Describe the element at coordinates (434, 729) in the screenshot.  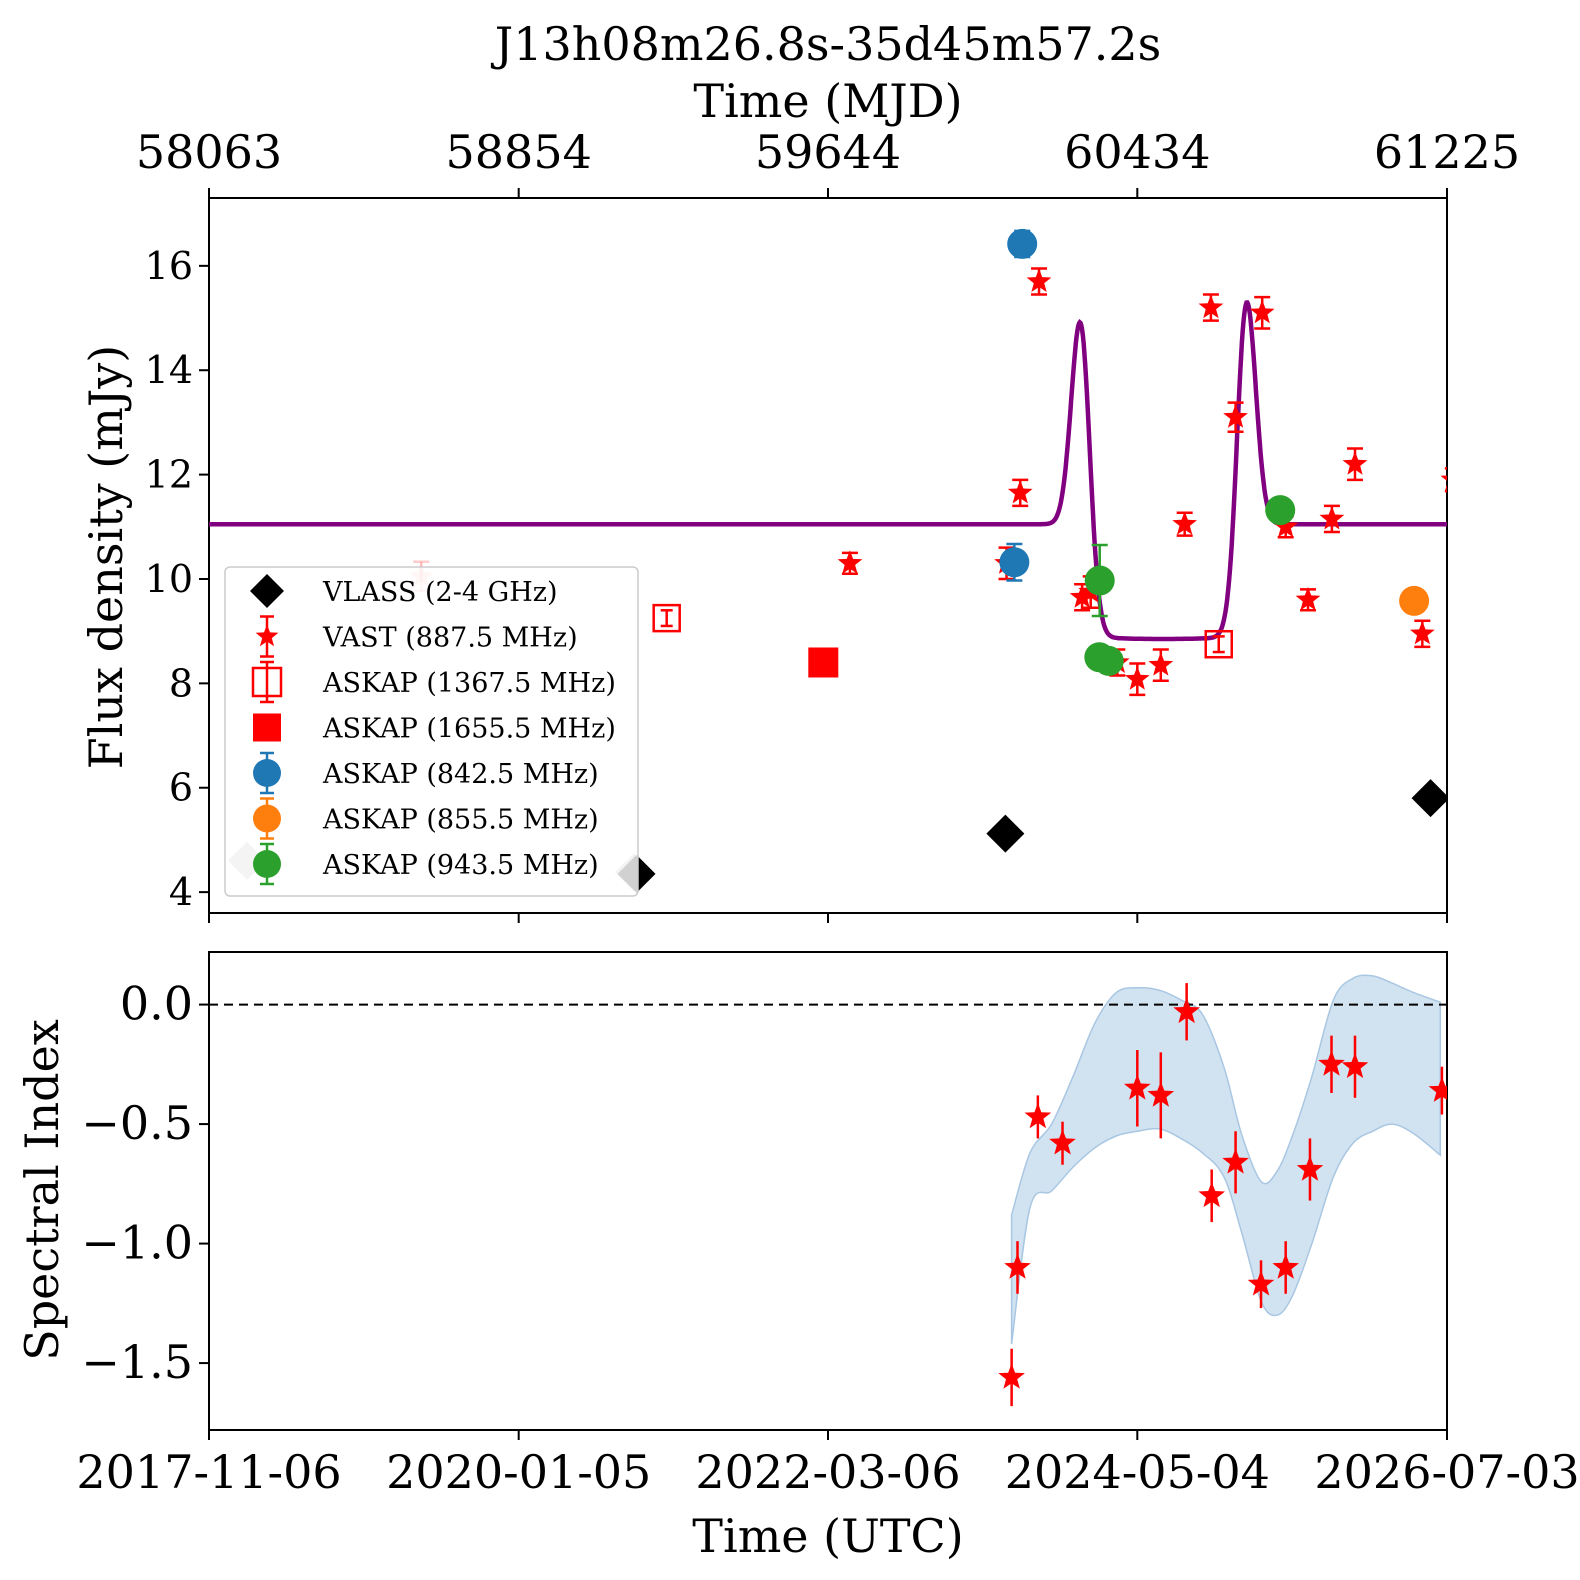
I see `legend-item: ASKAP (1655.5 MHz)` at that location.